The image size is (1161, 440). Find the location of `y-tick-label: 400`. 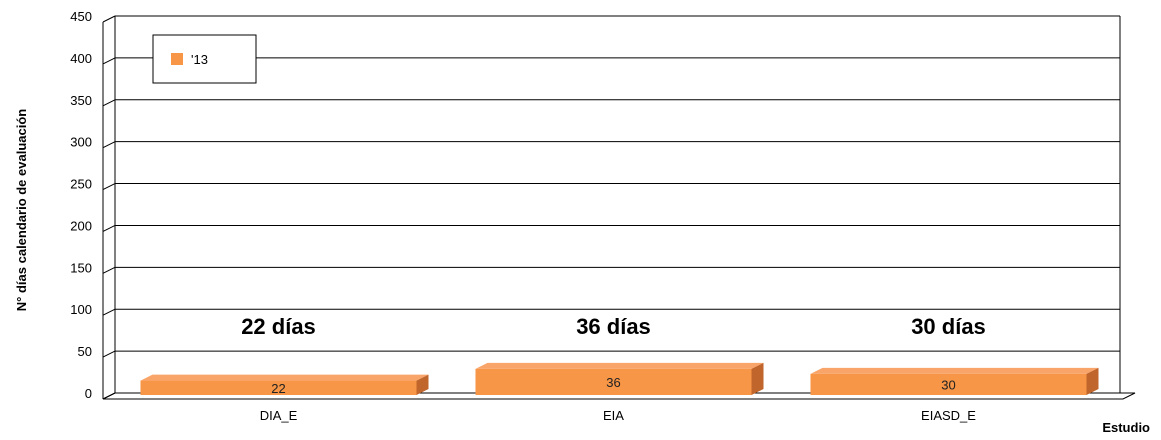

y-tick-label: 400 is located at coordinates (81, 58).